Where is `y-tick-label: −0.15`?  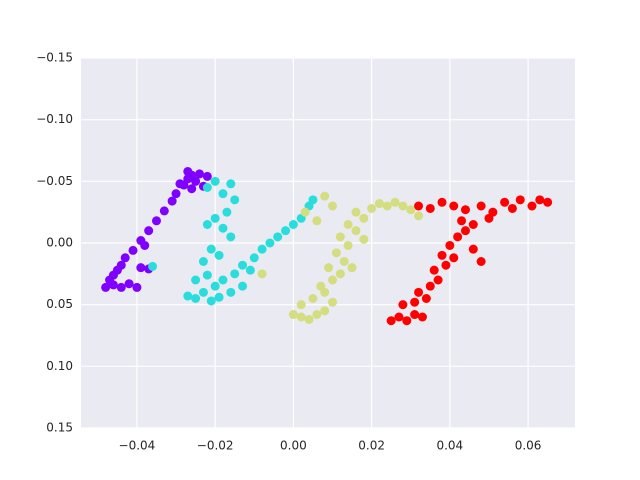 y-tick-label: −0.15 is located at coordinates (54, 58).